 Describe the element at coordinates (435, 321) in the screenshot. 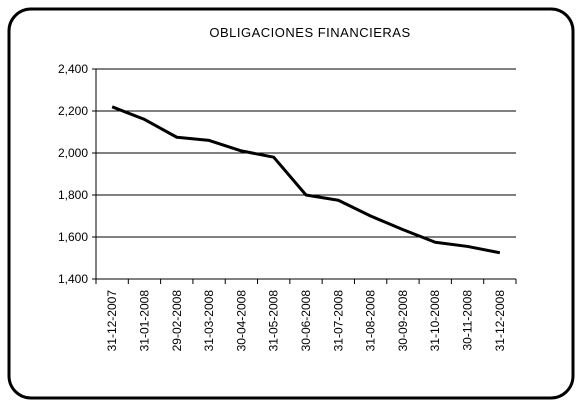

I see `x-tick-label: 31-10-2008` at that location.